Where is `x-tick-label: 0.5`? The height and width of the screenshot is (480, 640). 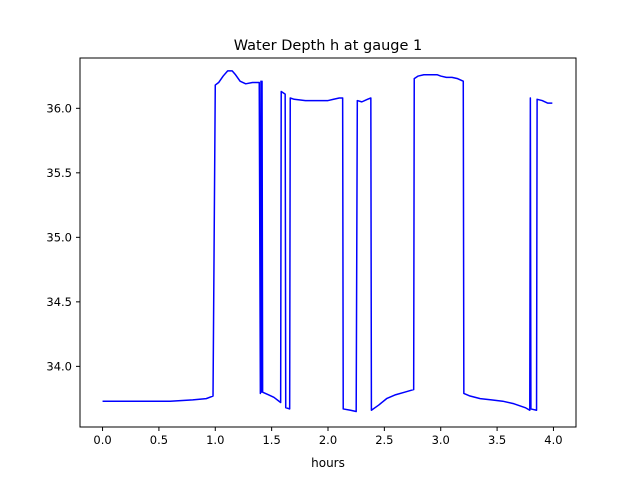
x-tick-label: 0.5 is located at coordinates (159, 440).